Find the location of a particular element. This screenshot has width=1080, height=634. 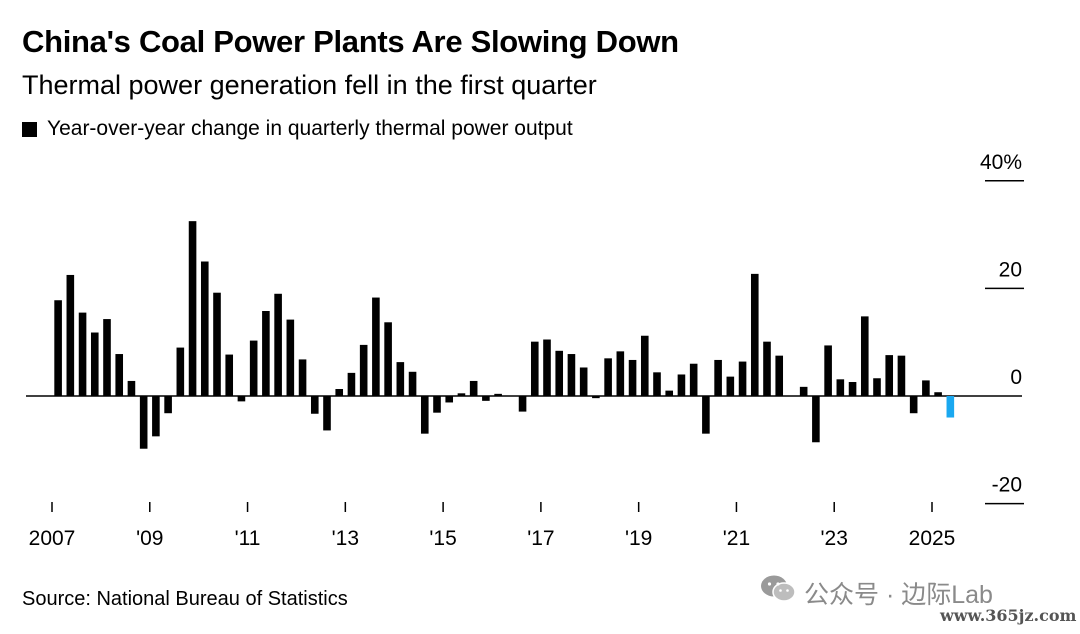

watermark: 公众号 · 边际Lab is located at coordinates (876, 592).